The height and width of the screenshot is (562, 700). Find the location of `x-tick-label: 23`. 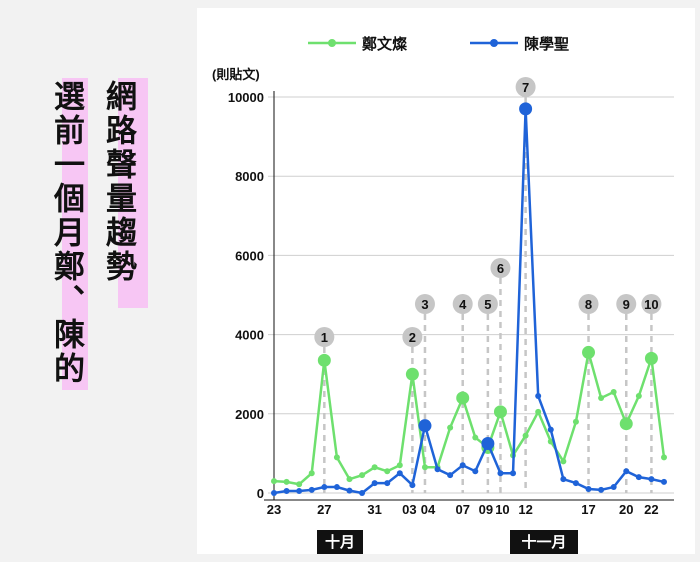

x-tick-label: 23 is located at coordinates (274, 509).